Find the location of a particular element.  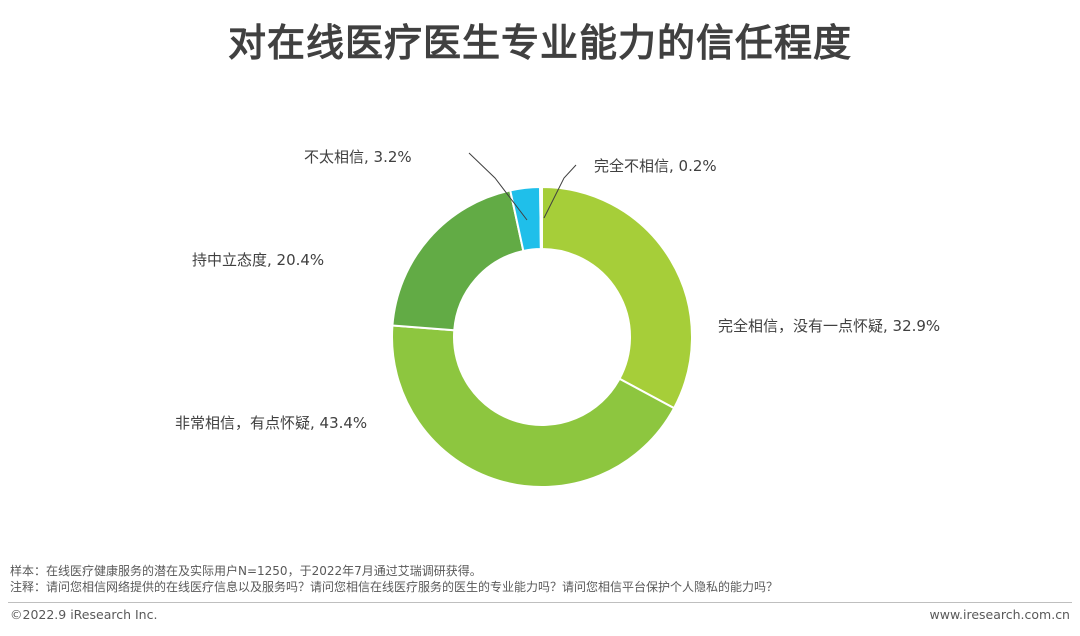

copyright-text: ©2022.9 iResearch Inc. is located at coordinates (84, 614).